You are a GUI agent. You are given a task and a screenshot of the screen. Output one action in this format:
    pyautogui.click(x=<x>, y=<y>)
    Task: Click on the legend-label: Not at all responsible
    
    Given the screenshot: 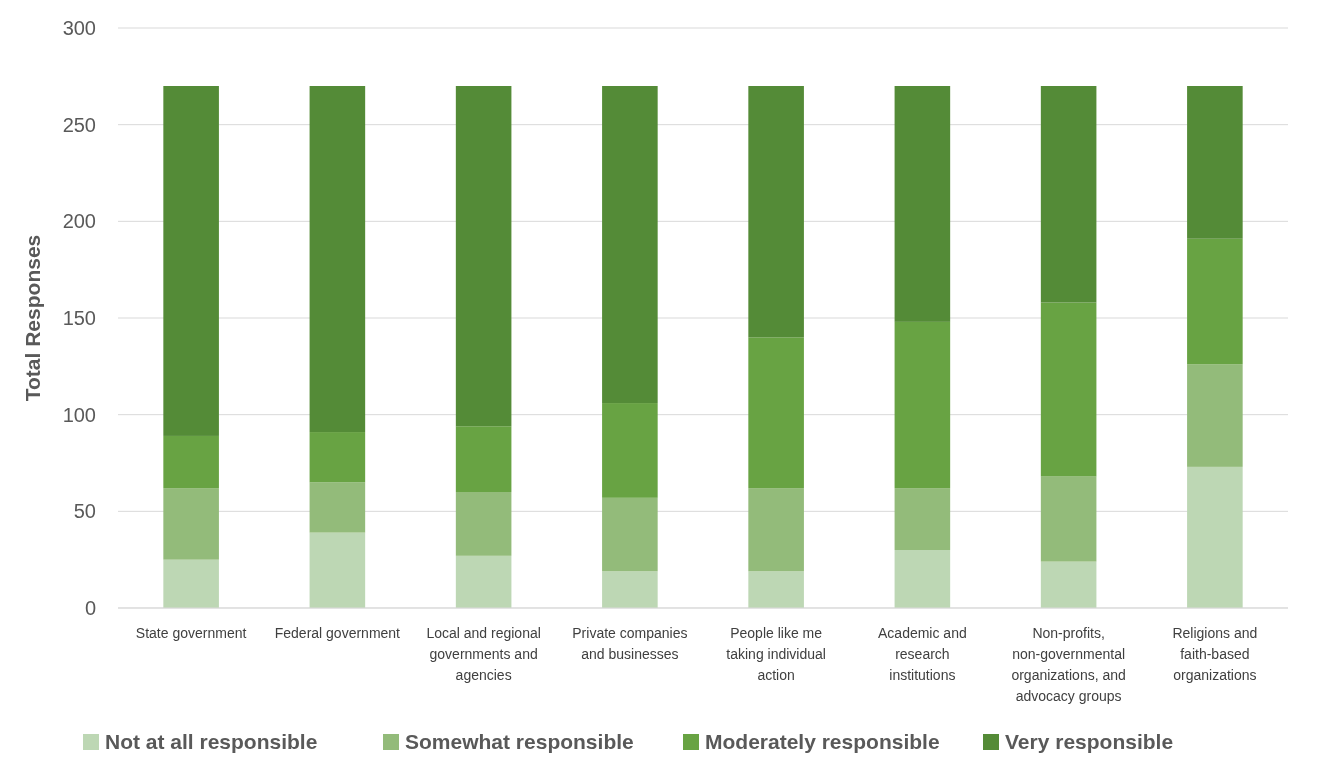 What is the action you would take?
    pyautogui.click(x=211, y=742)
    